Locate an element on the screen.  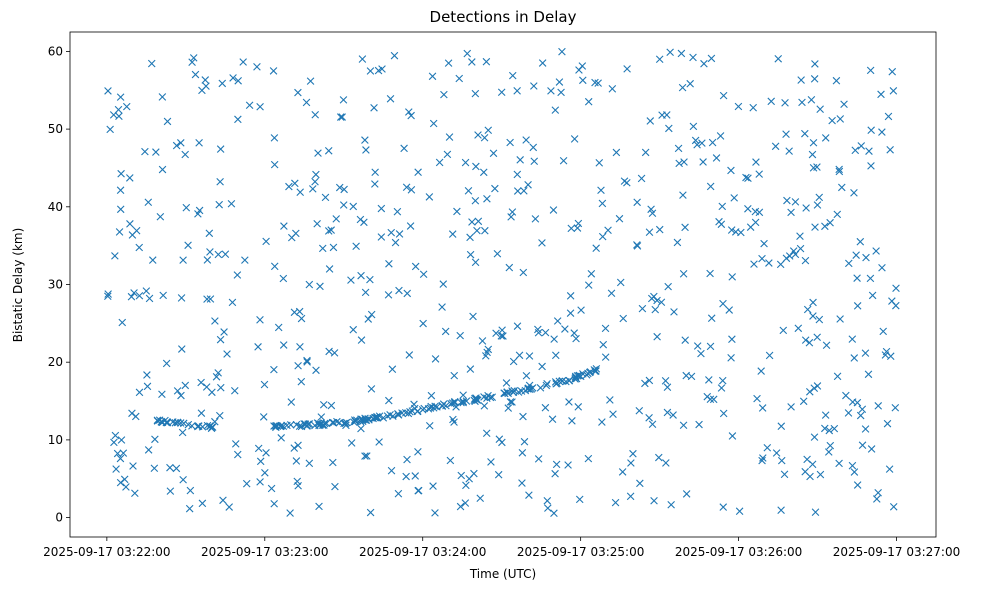
x-tick-label: 2025-09-17 03:24:00 is located at coordinates (422, 552).